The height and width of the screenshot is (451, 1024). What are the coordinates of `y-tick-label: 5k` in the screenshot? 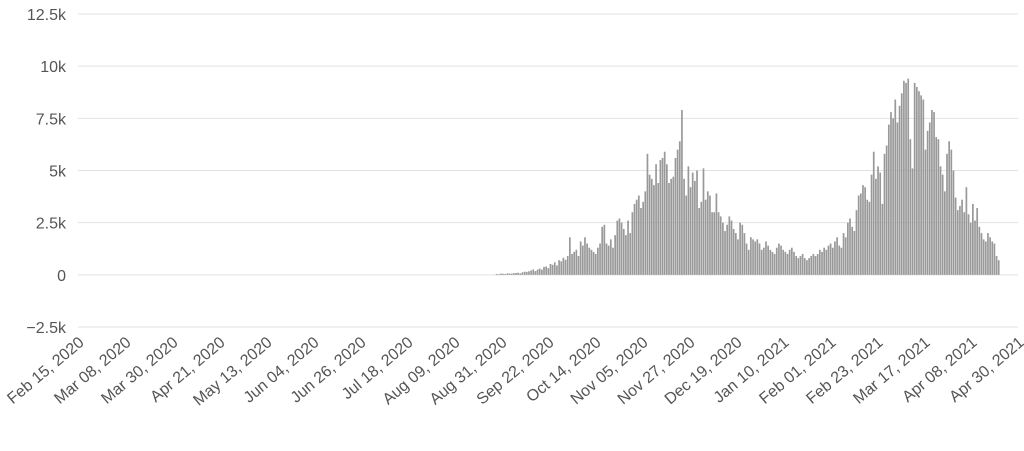 It's located at (58, 172).